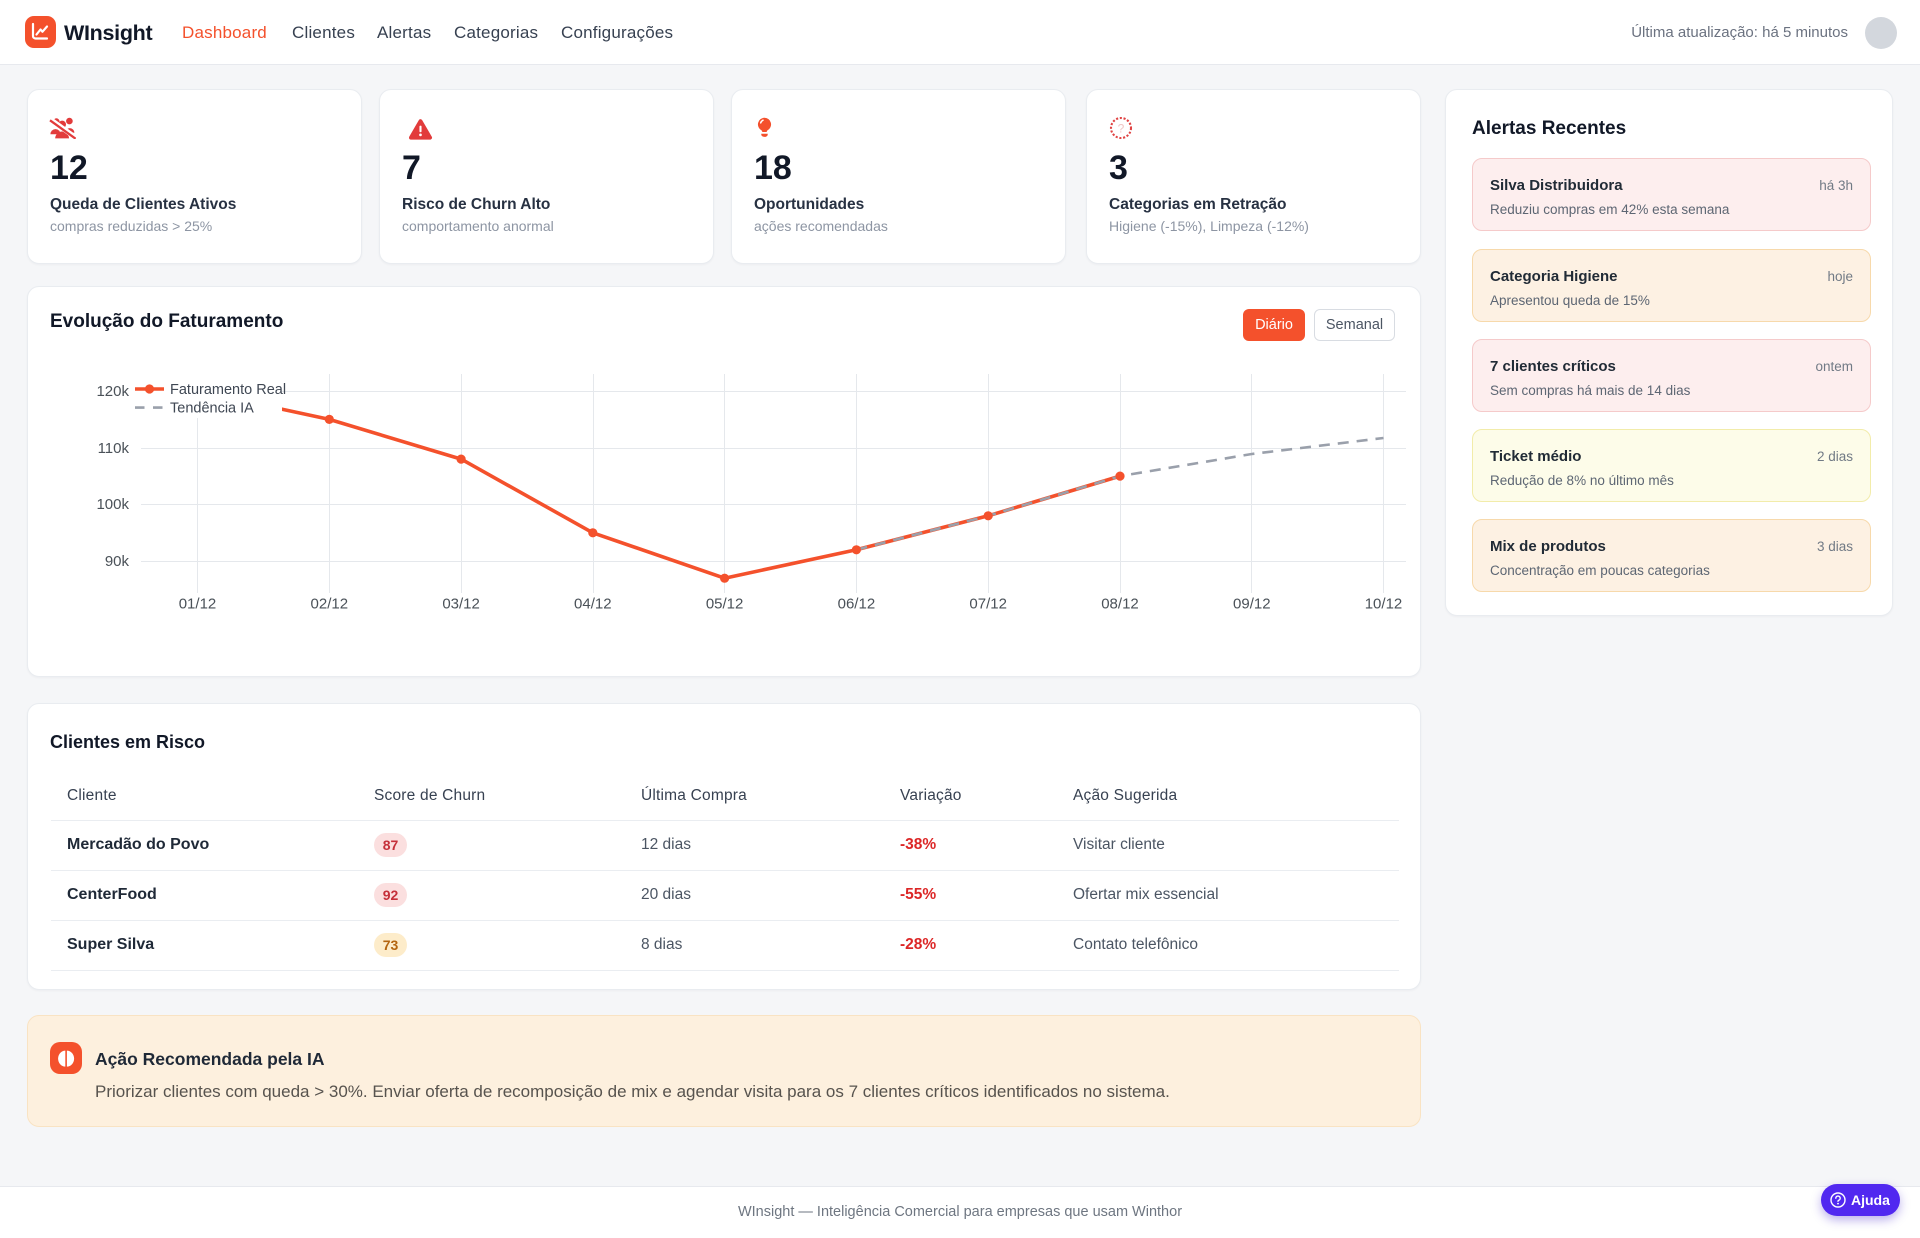  What do you see at coordinates (228, 390) in the screenshot?
I see `svg-text: Faturamento Real` at bounding box center [228, 390].